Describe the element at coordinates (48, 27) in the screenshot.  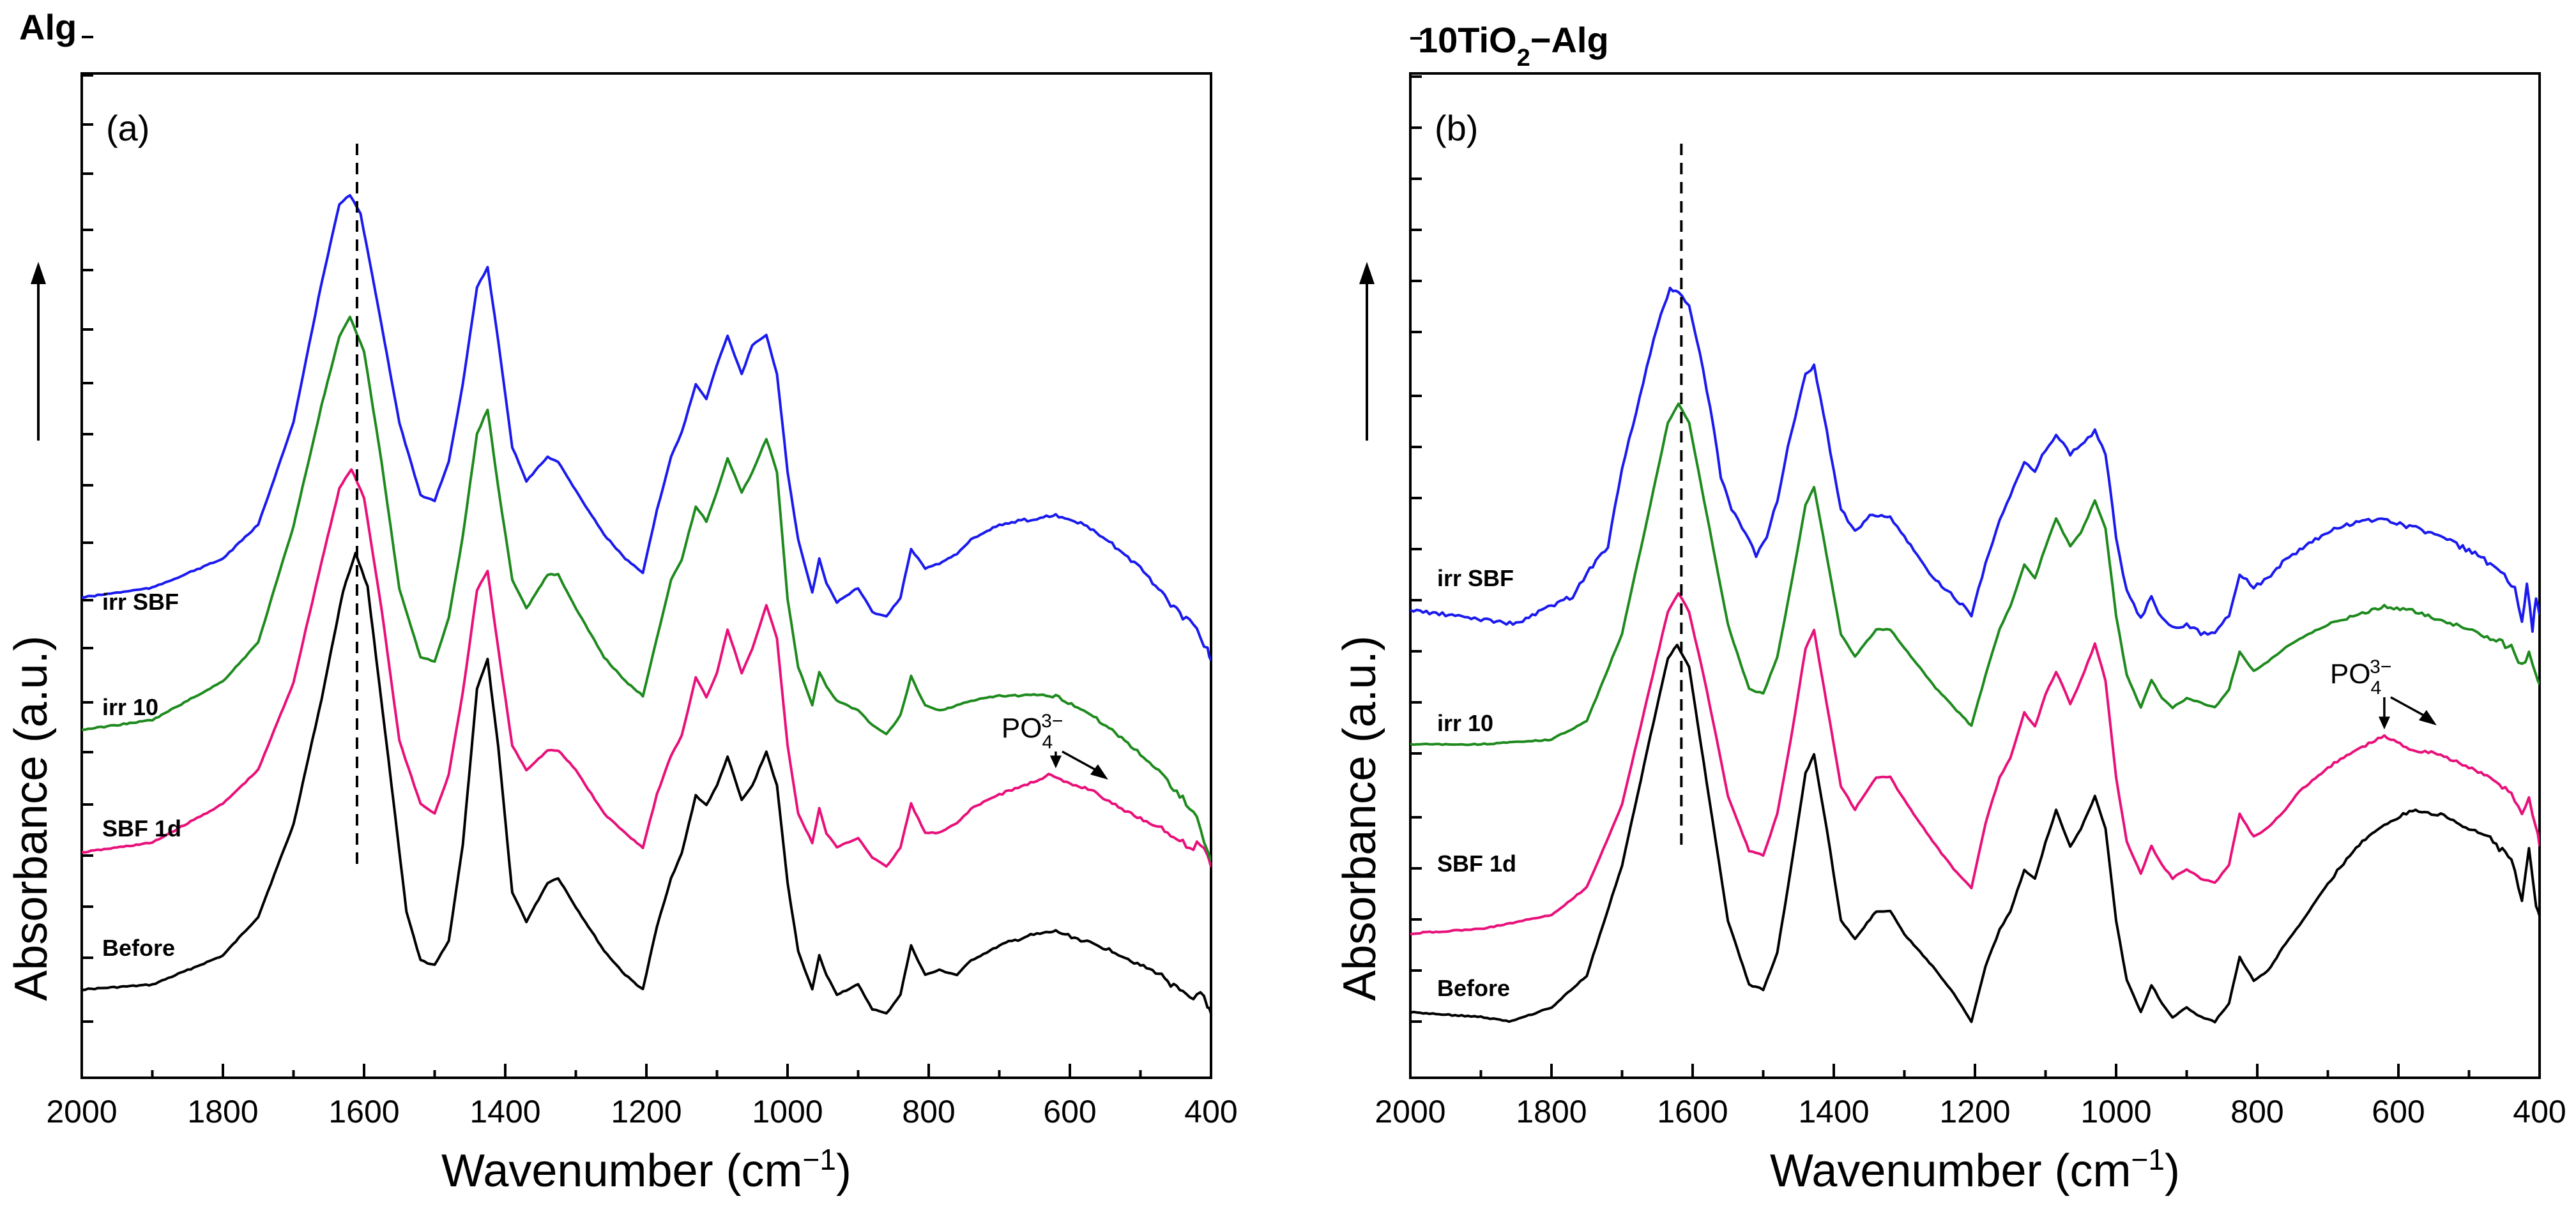
I see `panel-title: Alg` at that location.